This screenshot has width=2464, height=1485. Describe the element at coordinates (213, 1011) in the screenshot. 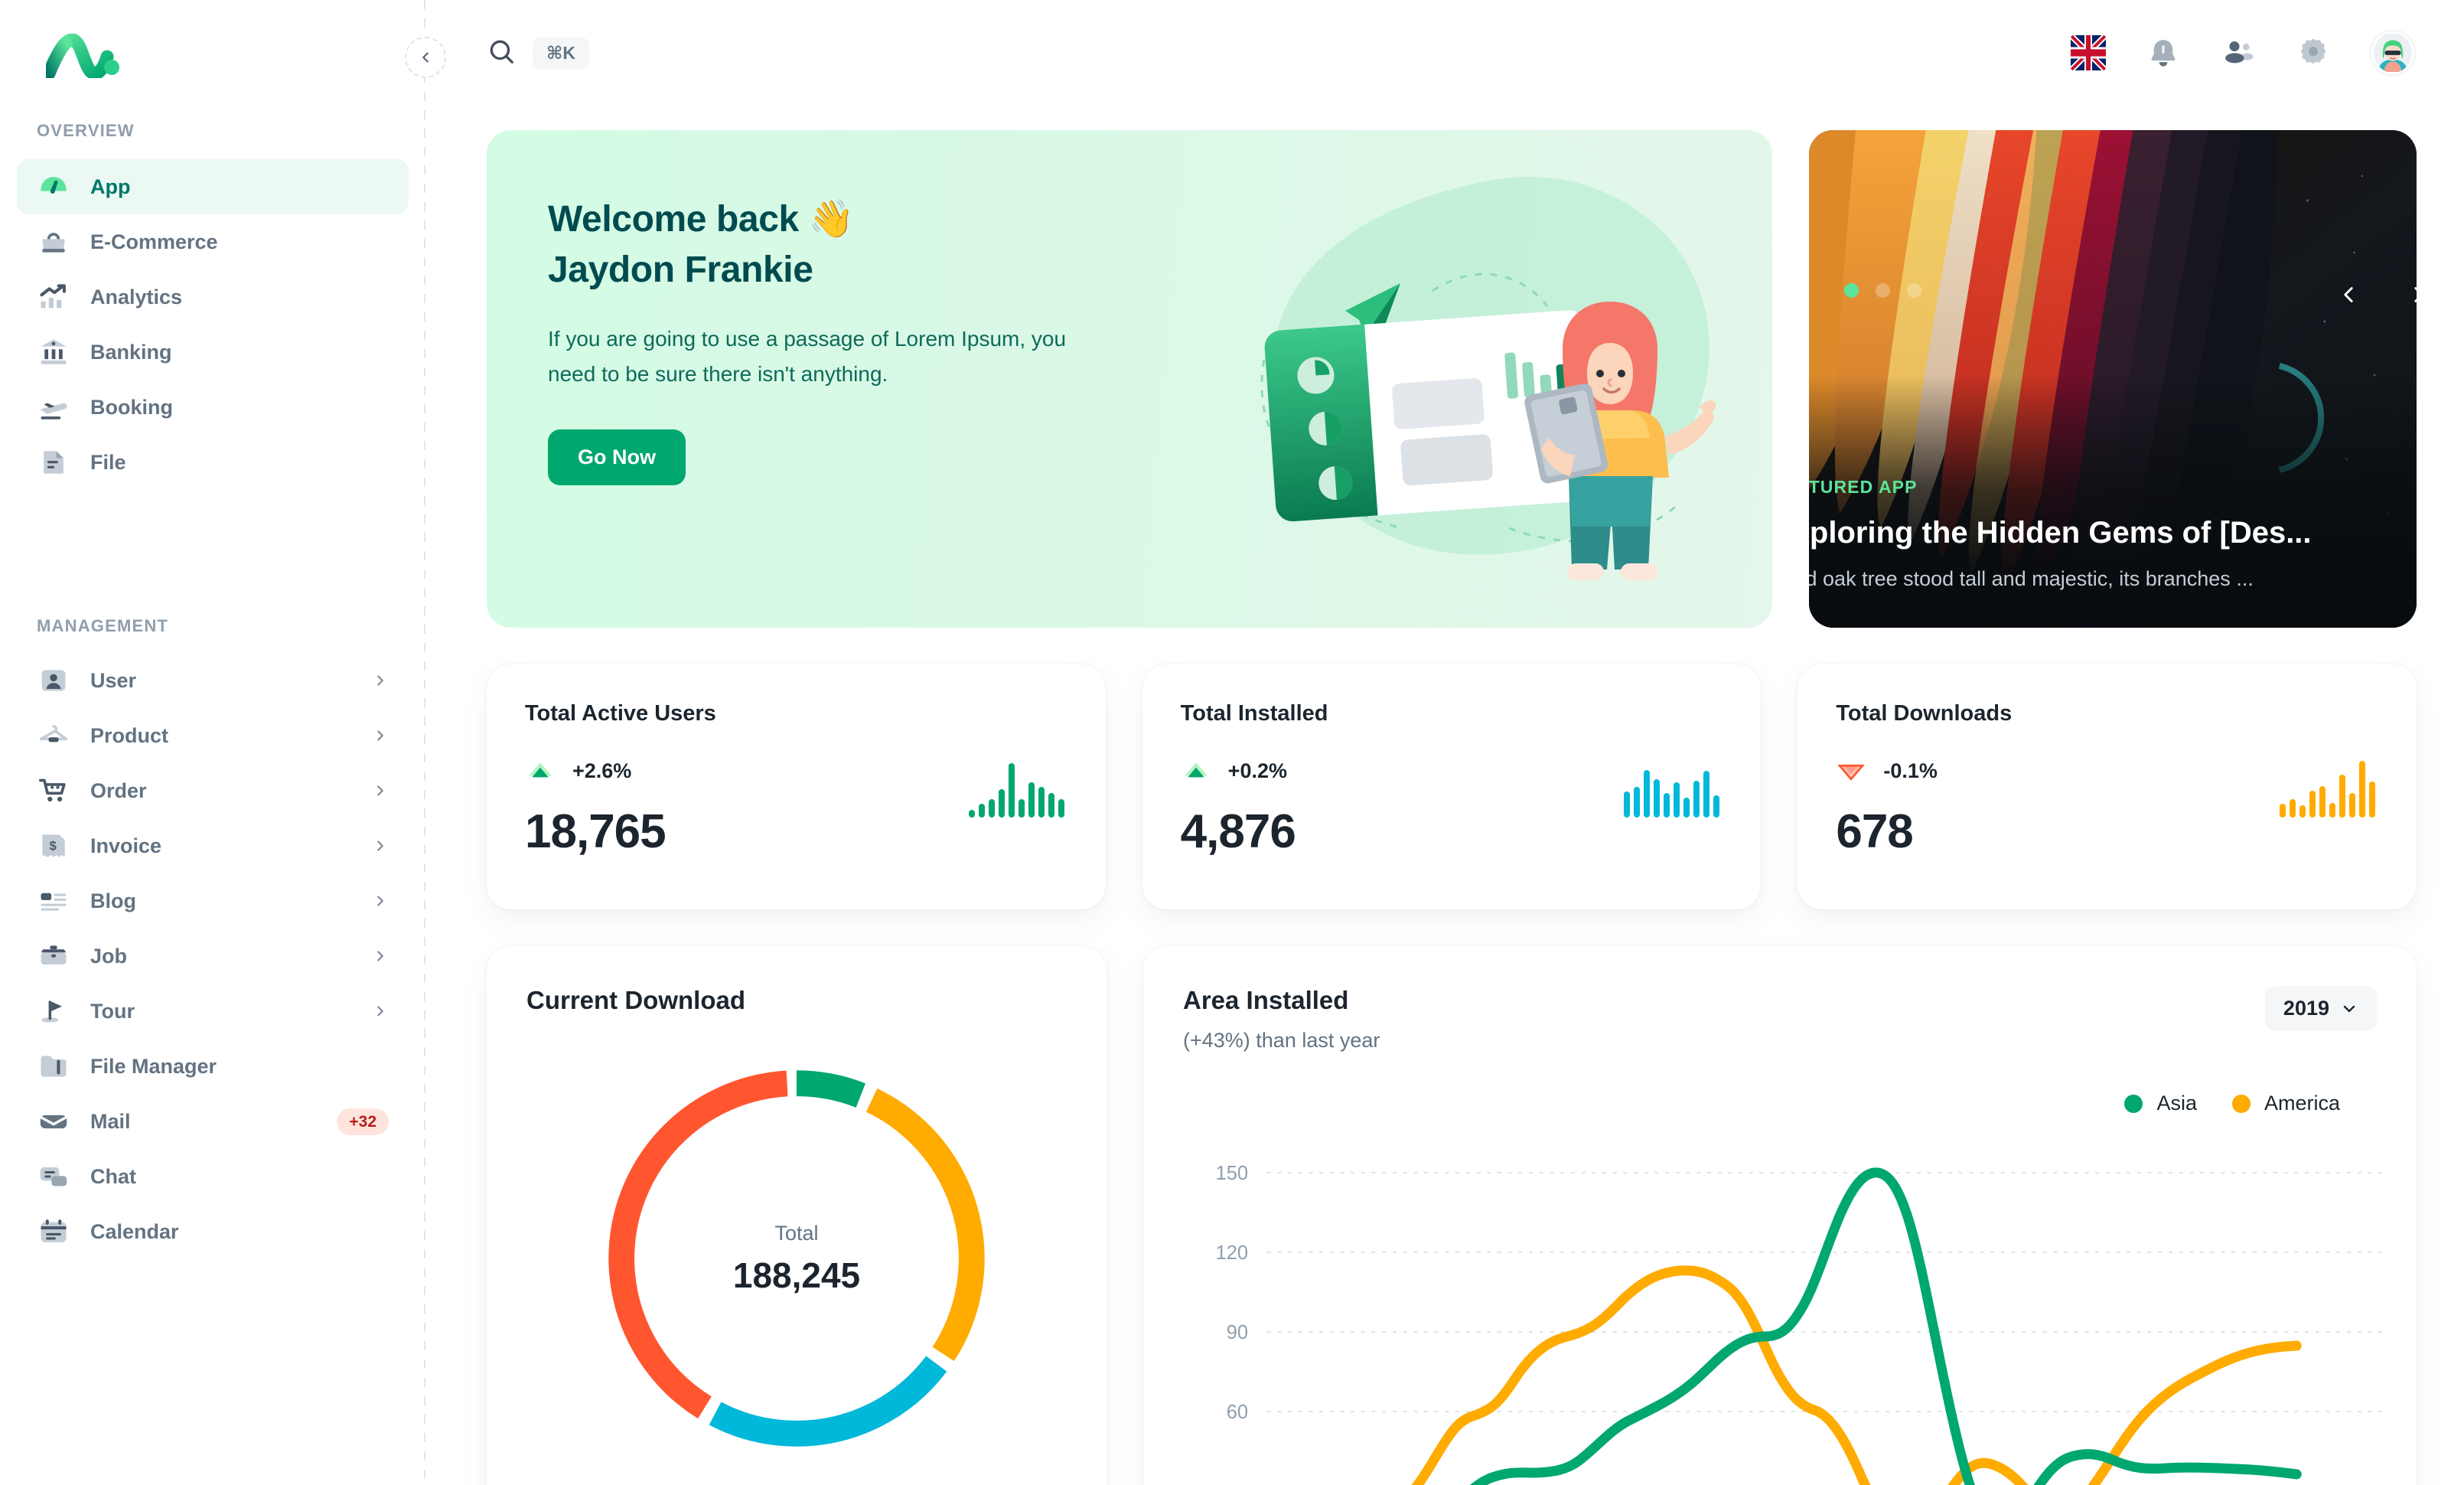

I see `sidebar-item-tour: Tour` at that location.